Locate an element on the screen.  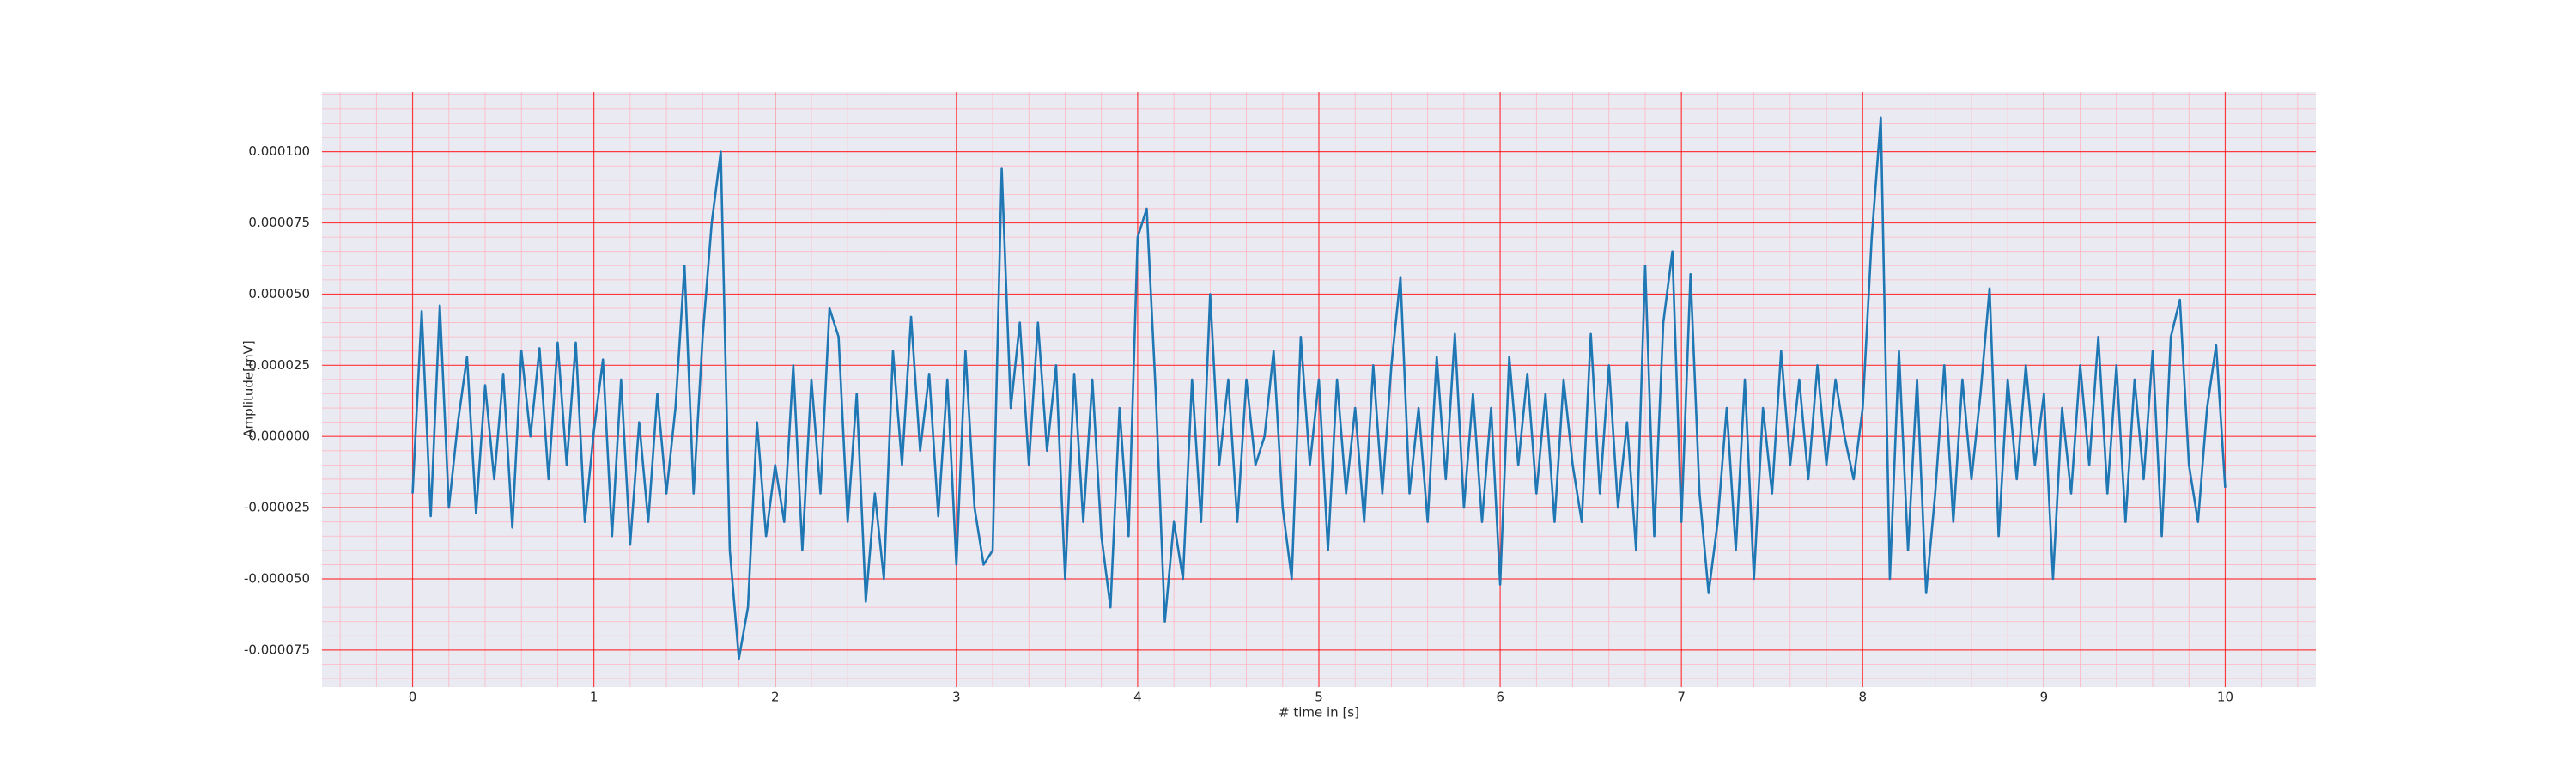
y-tick-label: -0.000025 is located at coordinates (277, 508).